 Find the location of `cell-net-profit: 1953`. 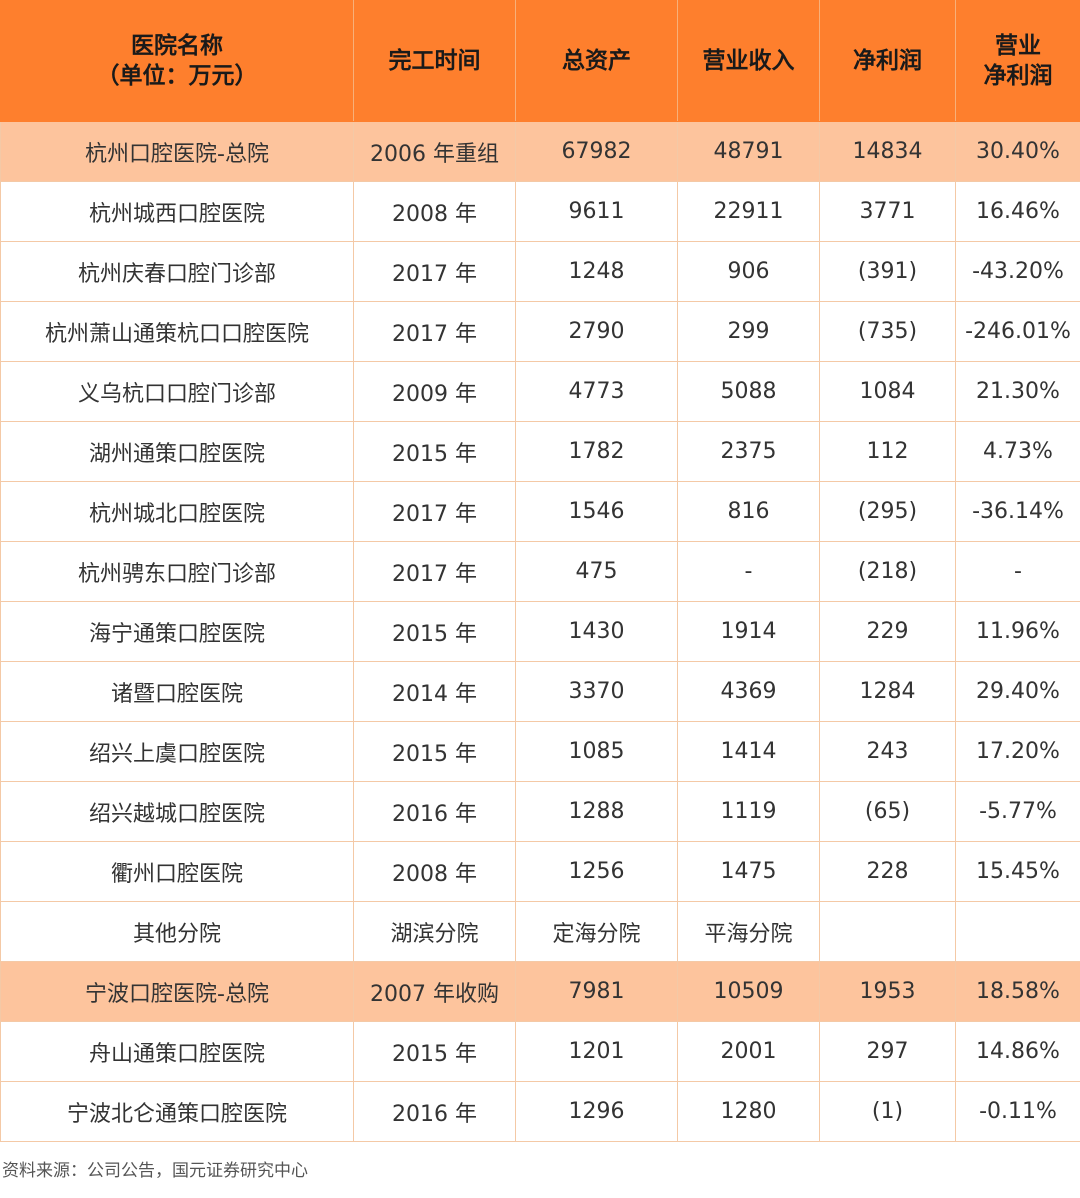

cell-net-profit: 1953 is located at coordinates (887, 991).